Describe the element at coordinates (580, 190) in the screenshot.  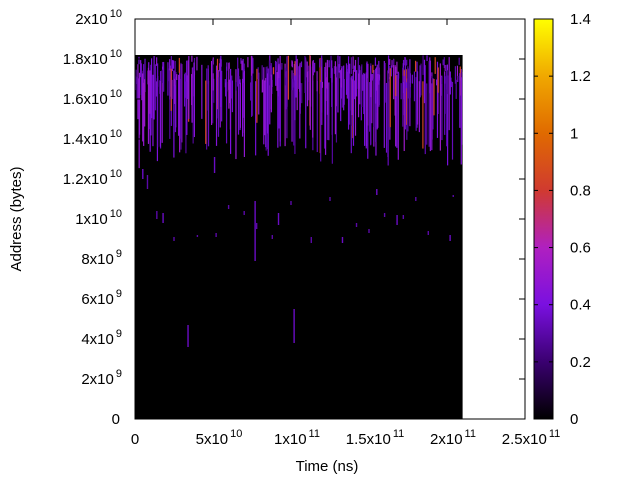
I see `colorbar-tick-label: 0.8` at that location.